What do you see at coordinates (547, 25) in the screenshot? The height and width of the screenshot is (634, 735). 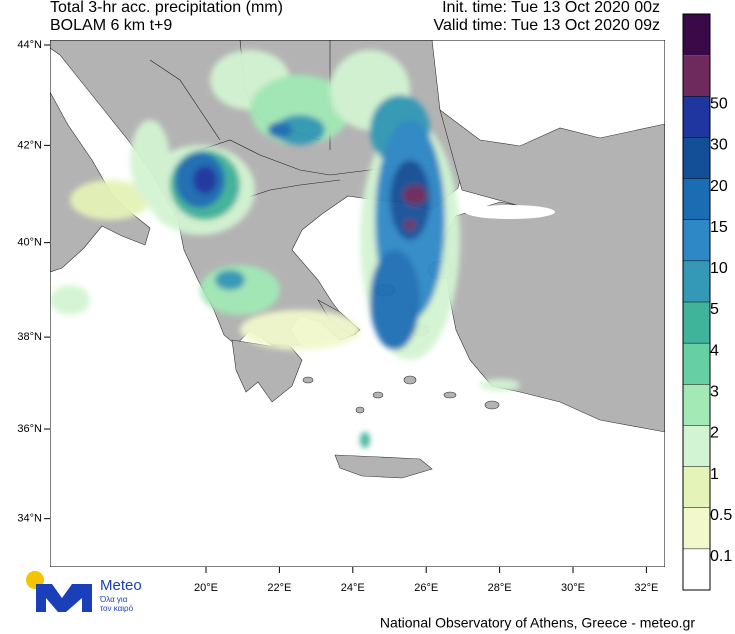 I see `valid-time: Valid time: Tue 13 Oct 2020 09z` at bounding box center [547, 25].